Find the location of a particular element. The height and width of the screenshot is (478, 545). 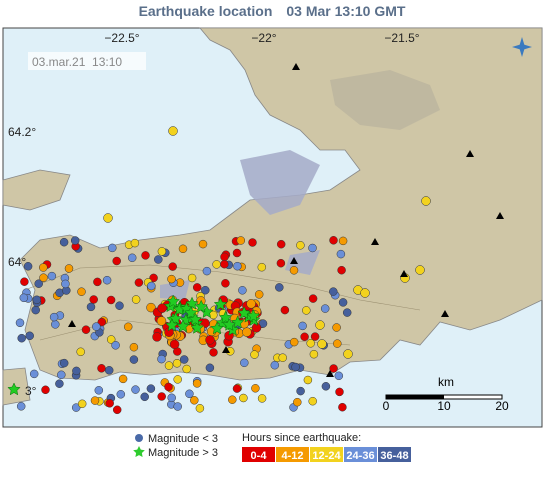

hours-label: 0-4 is located at coordinates (259, 456).